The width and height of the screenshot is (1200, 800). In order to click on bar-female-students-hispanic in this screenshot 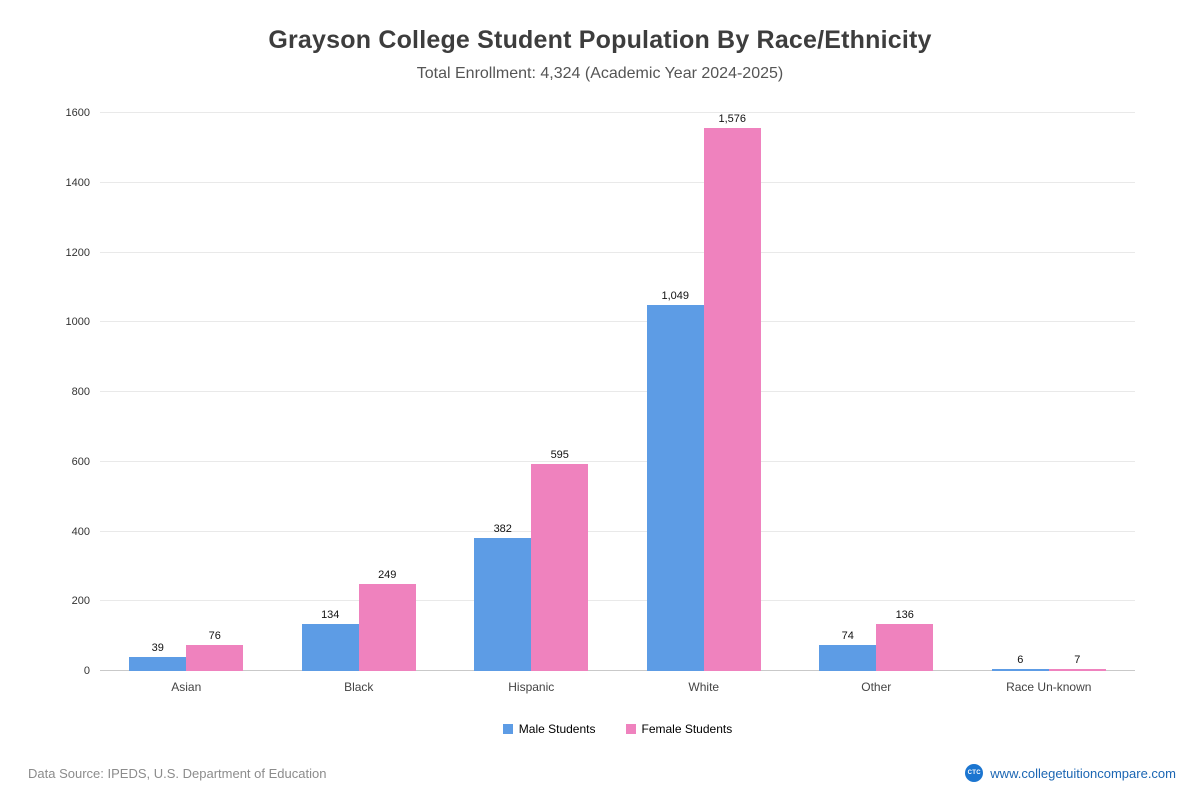, I will do `click(560, 567)`.